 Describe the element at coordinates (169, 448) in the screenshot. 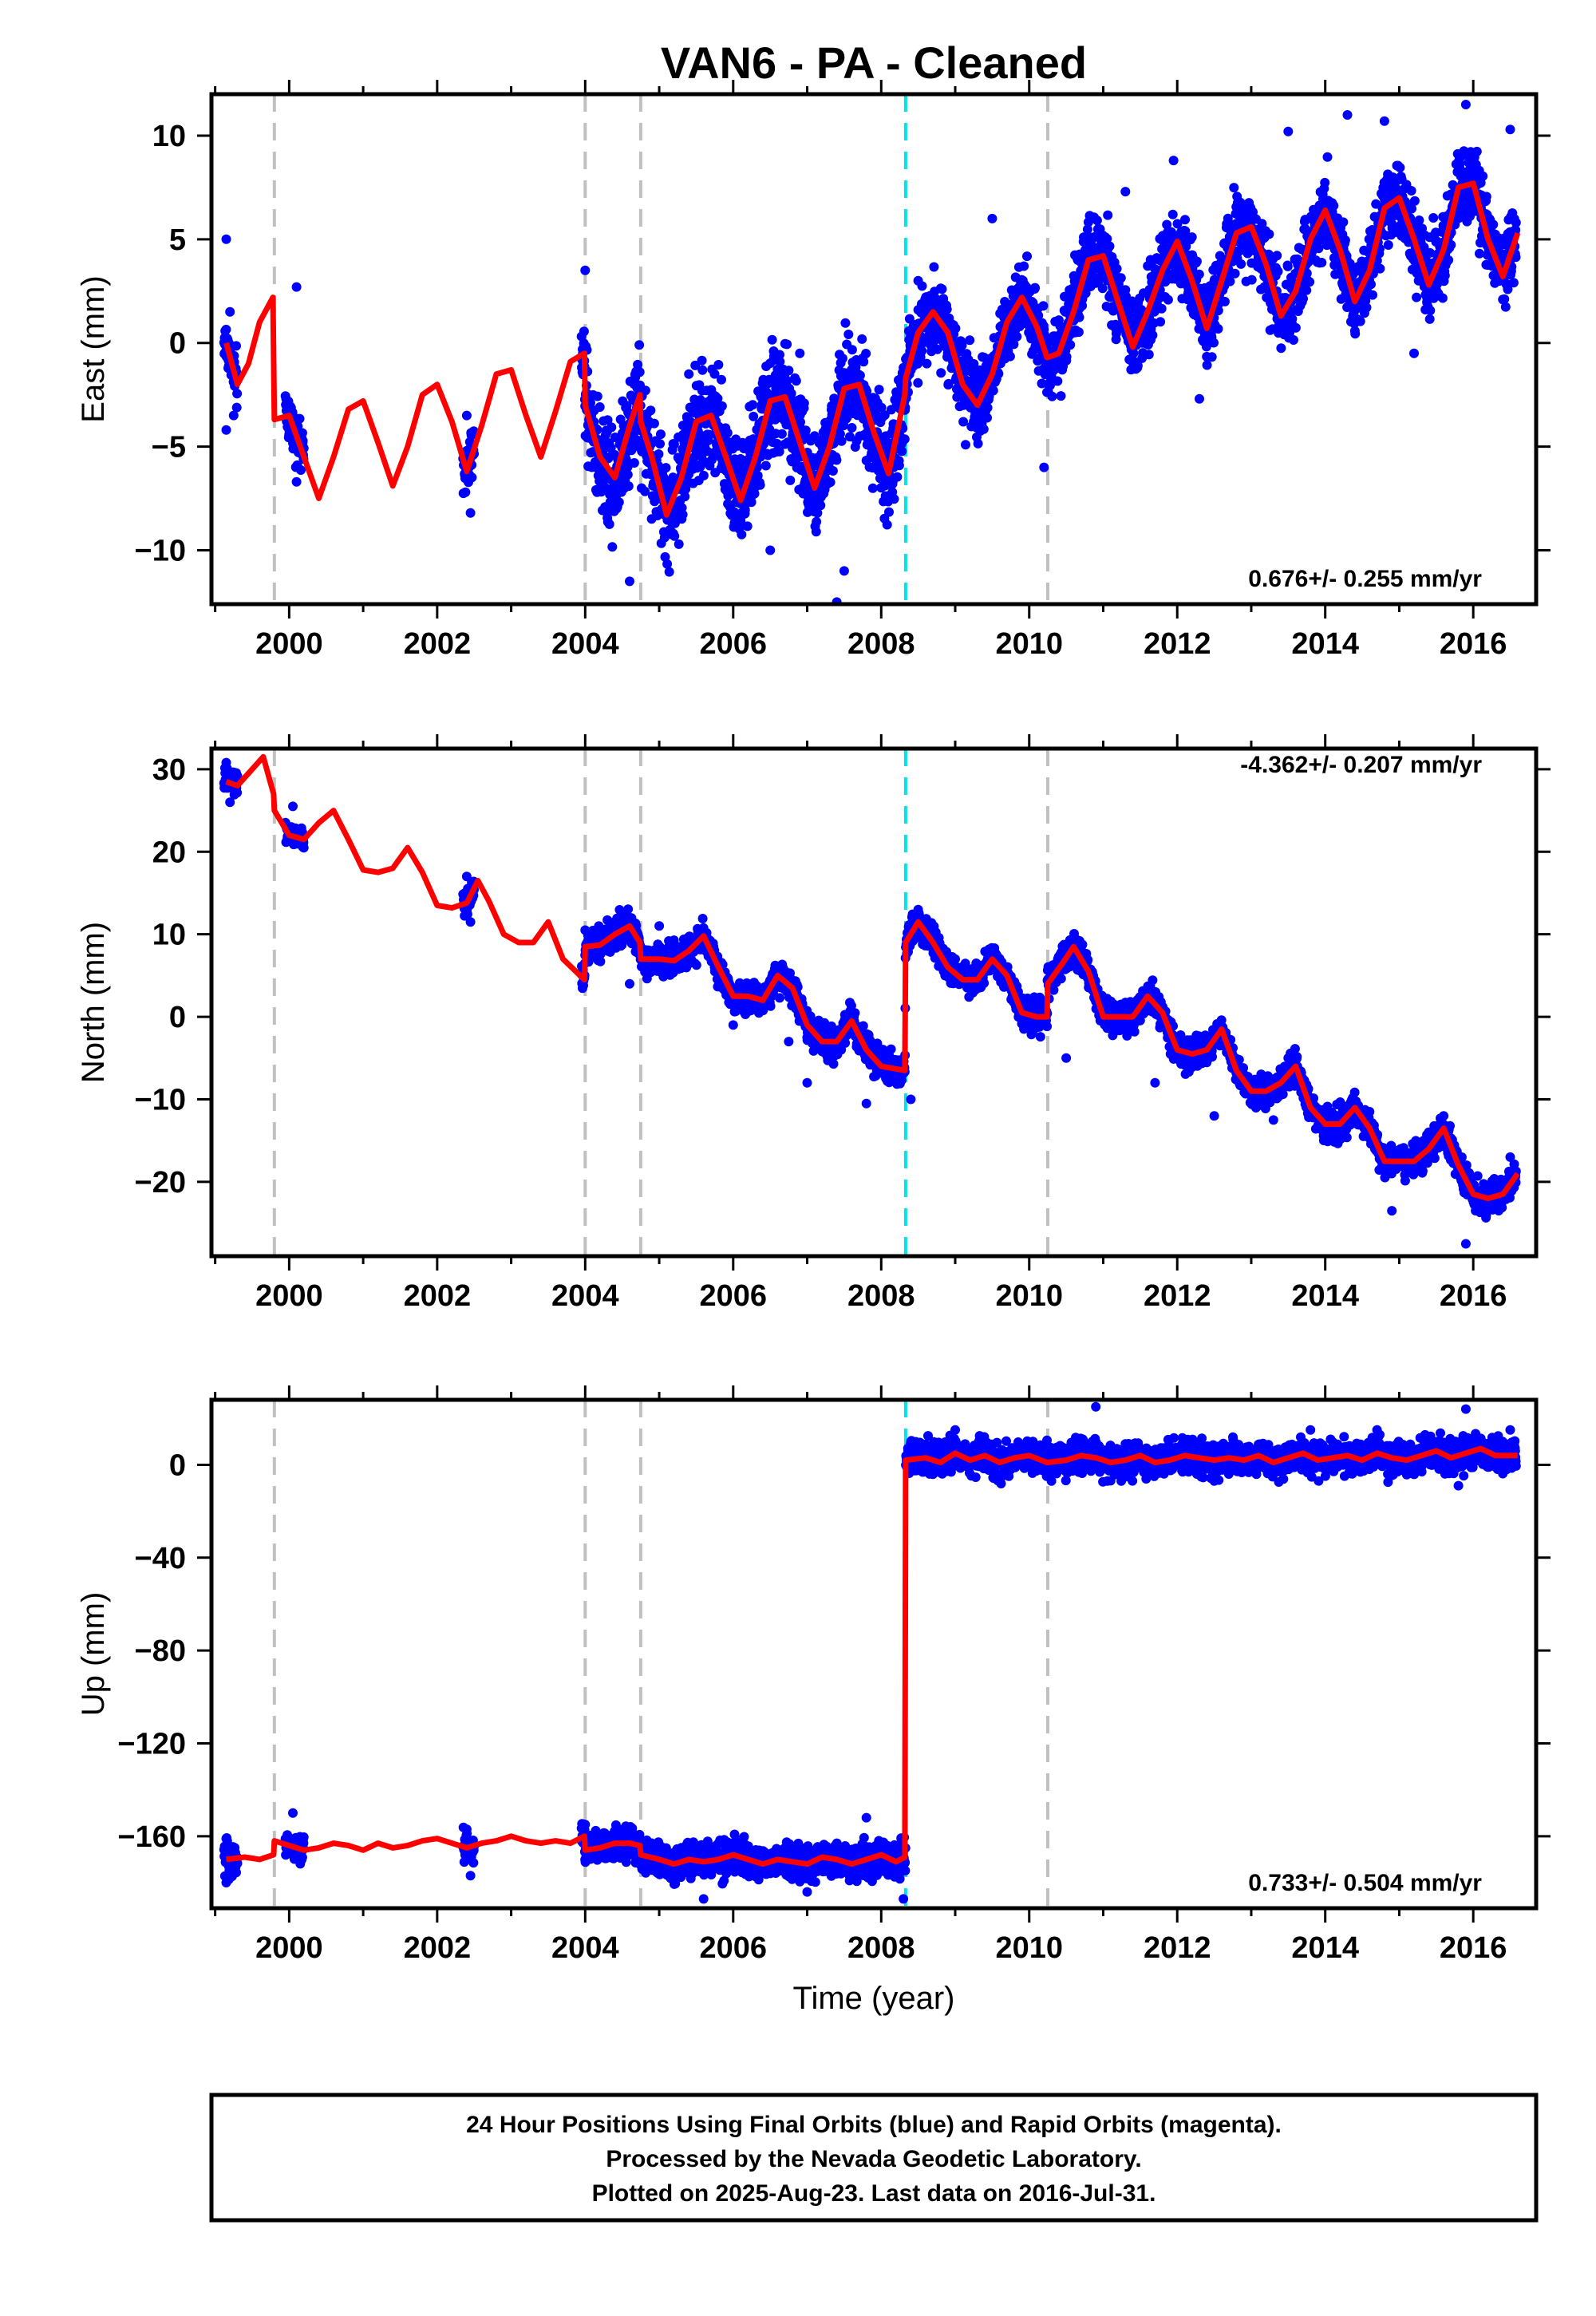

I see `y-tick-label: −5` at that location.